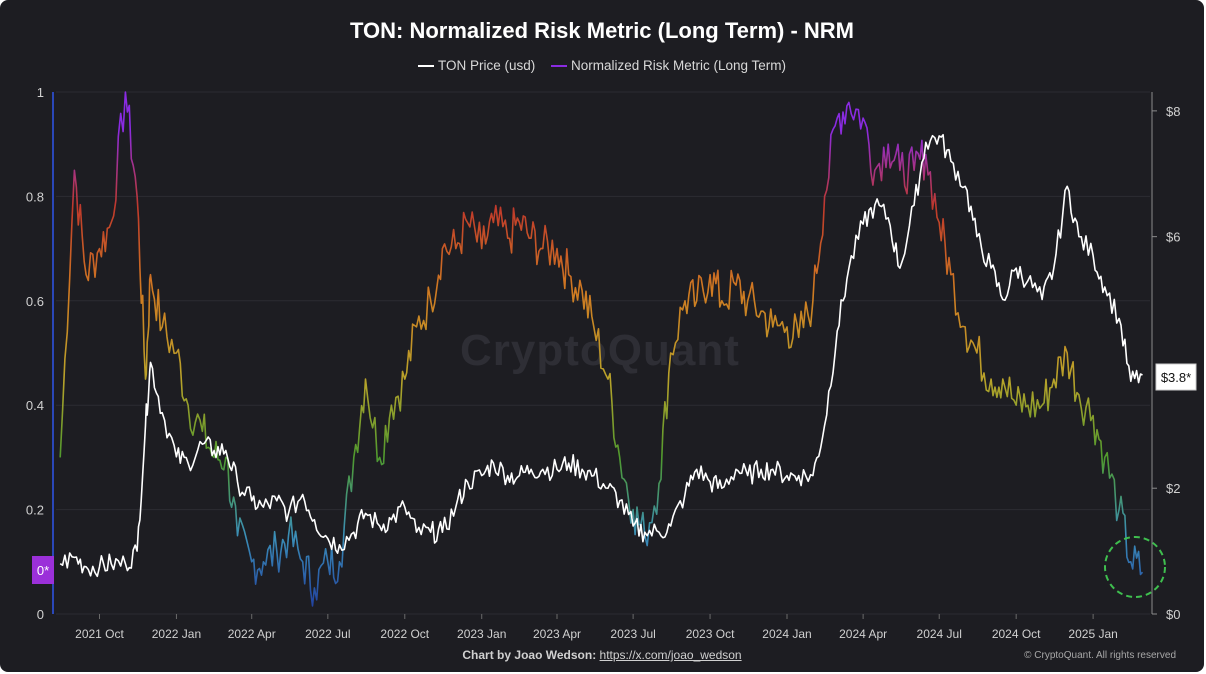 The height and width of the screenshot is (674, 1206). I want to click on x-tick-label: 2022 Jul, so click(327, 634).